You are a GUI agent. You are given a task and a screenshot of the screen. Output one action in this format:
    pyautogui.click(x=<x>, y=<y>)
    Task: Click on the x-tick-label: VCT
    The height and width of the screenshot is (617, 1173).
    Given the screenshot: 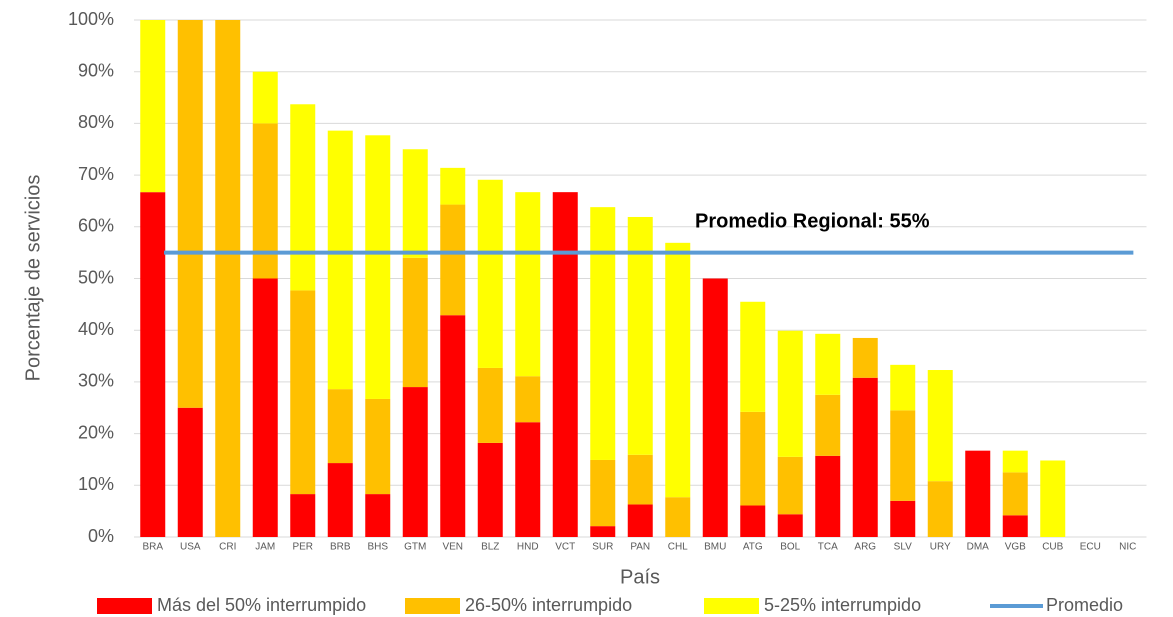 What is the action you would take?
    pyautogui.click(x=565, y=547)
    